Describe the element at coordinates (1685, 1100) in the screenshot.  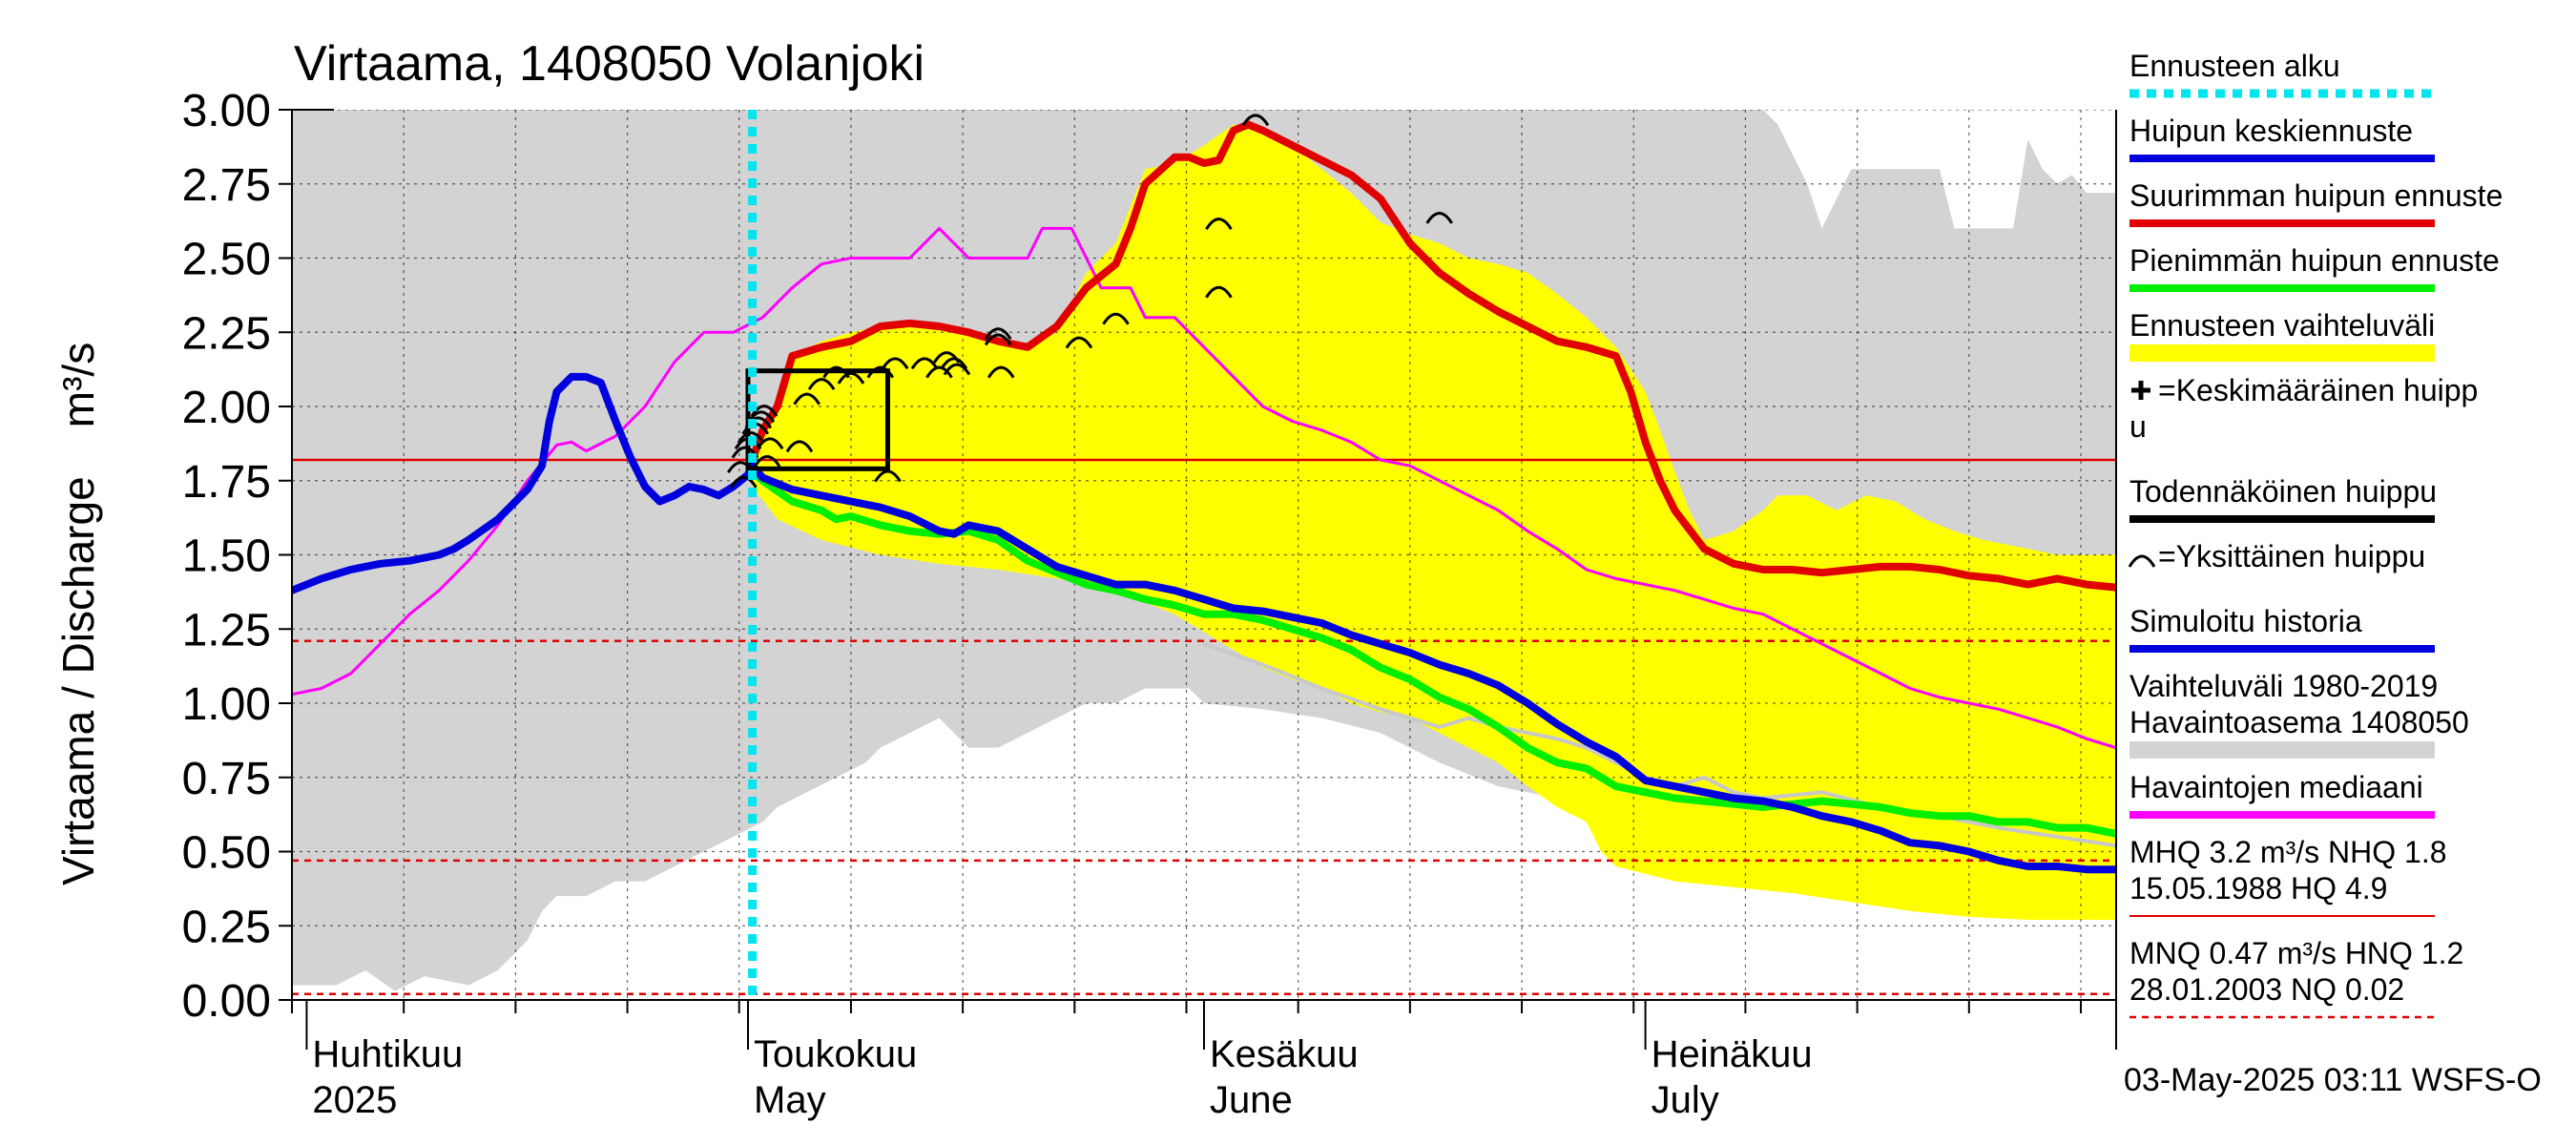
I see `x-month-sublabel: July` at that location.